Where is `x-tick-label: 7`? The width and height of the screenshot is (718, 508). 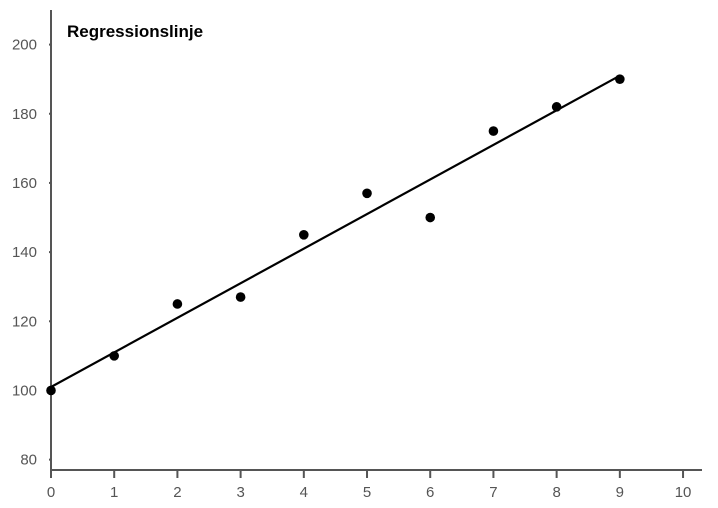
x-tick-label: 7 is located at coordinates (493, 492).